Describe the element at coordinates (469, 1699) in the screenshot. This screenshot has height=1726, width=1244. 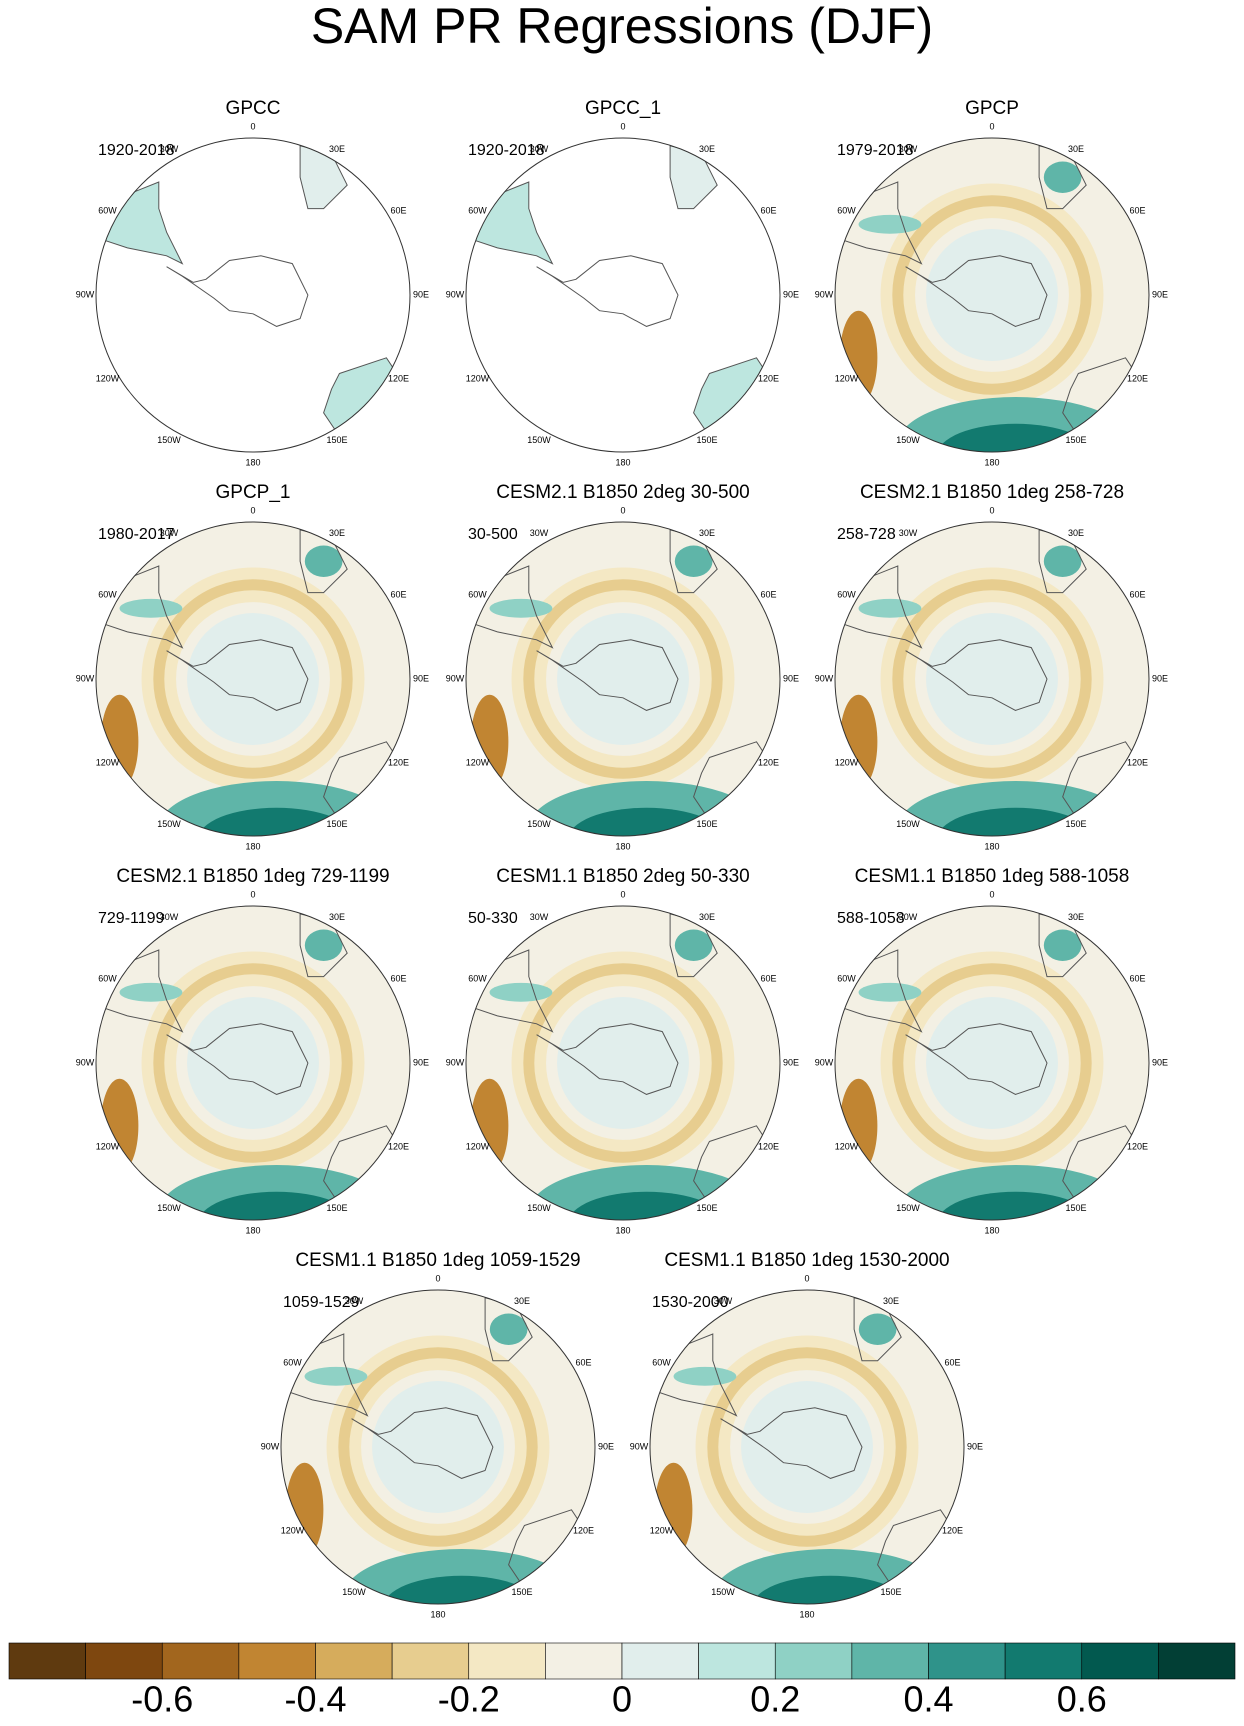
I see `colorbar-tick-label: -0.2` at that location.